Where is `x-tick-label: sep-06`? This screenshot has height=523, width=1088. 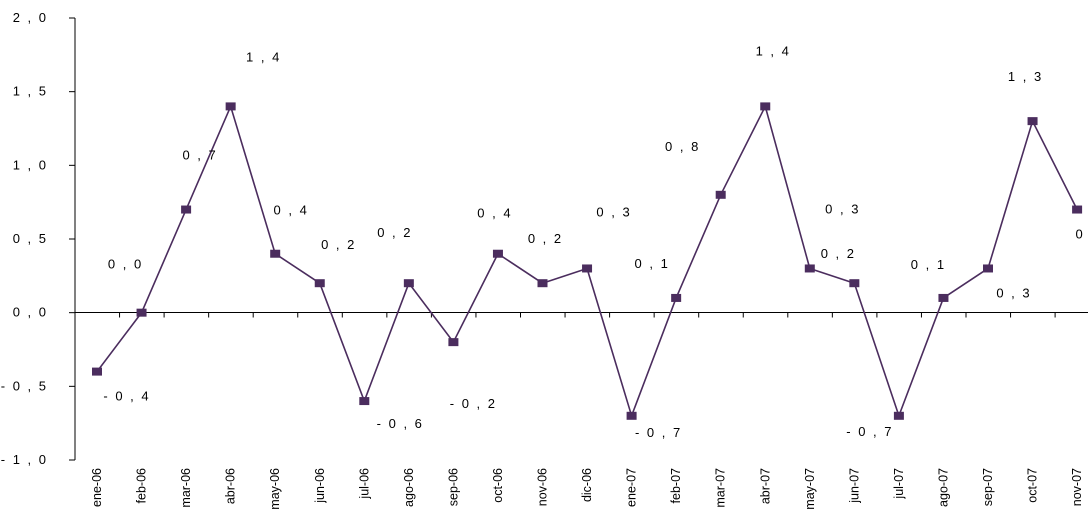 x-tick-label: sep-06 is located at coordinates (453, 487).